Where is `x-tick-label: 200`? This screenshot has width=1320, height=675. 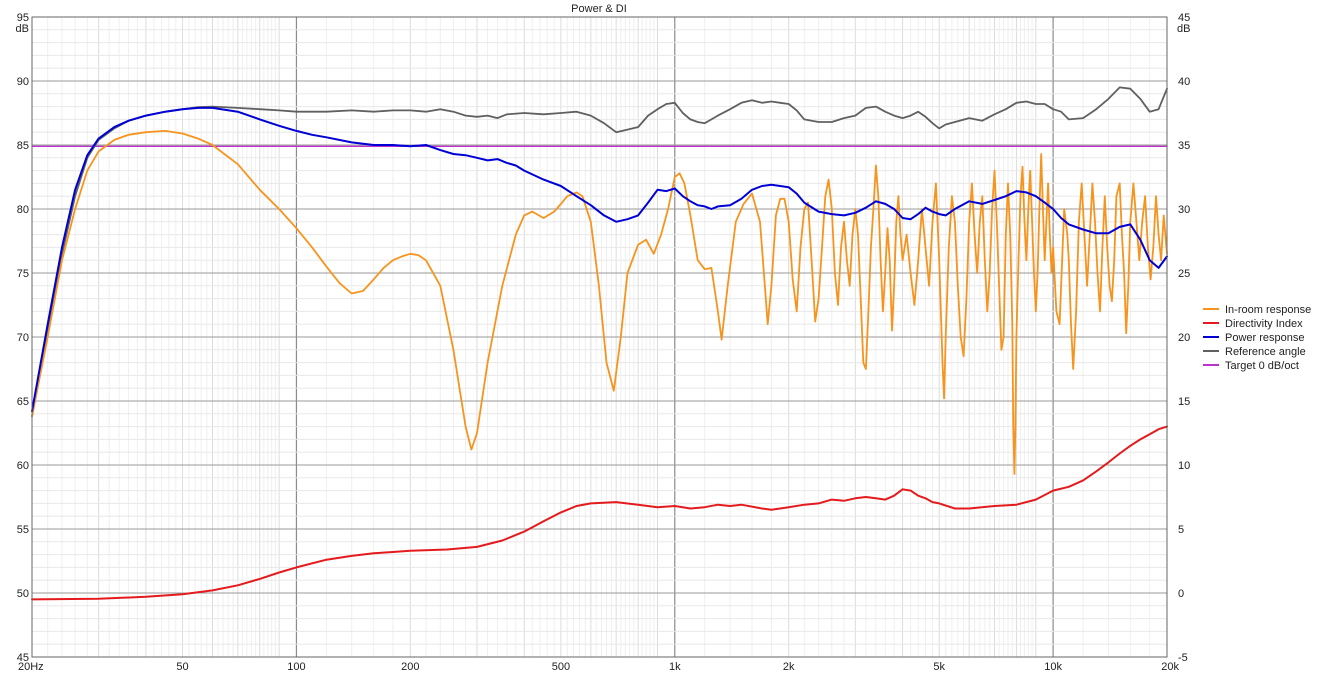
x-tick-label: 200 is located at coordinates (410, 667).